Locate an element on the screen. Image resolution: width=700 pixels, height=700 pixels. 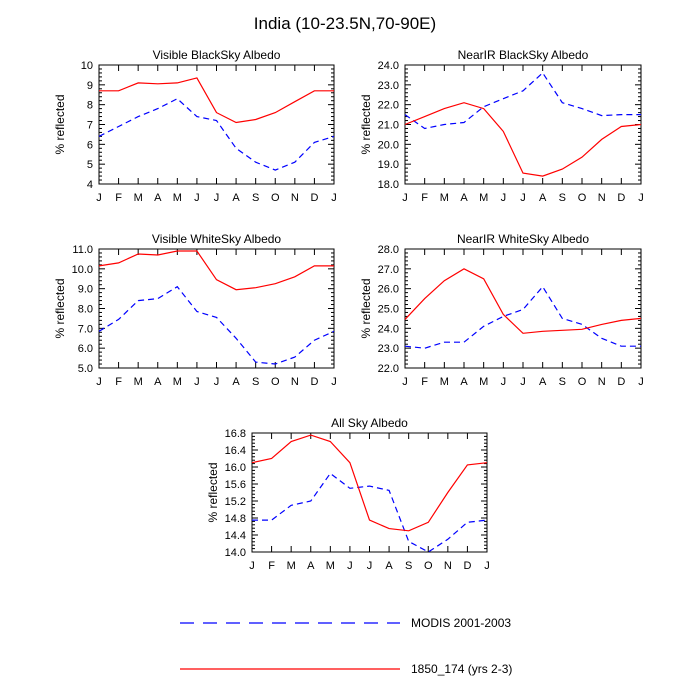
y-tick-label: 7.0 is located at coordinates (85, 329).